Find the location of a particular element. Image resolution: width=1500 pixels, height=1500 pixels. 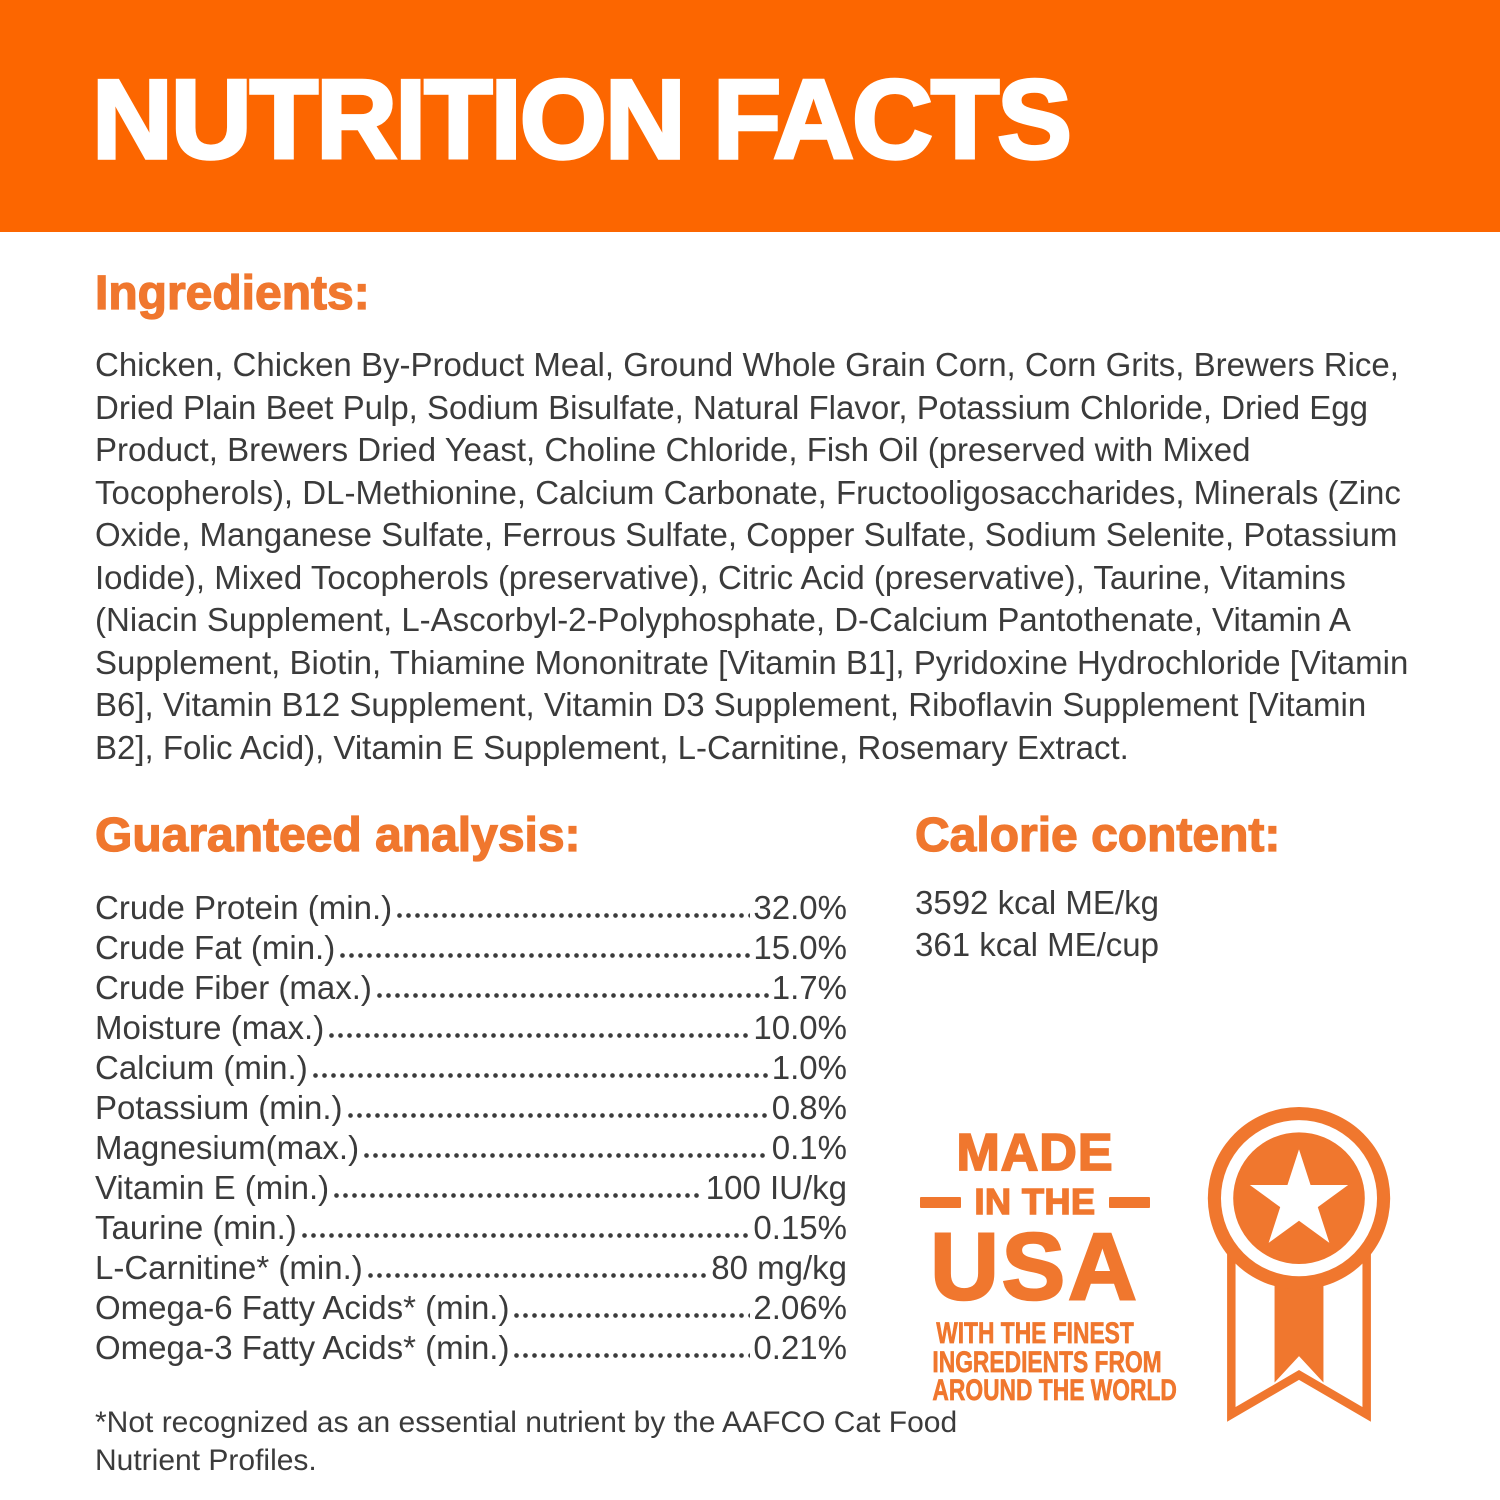

analysis-label: Magnesium(max.) is located at coordinates (227, 1147).